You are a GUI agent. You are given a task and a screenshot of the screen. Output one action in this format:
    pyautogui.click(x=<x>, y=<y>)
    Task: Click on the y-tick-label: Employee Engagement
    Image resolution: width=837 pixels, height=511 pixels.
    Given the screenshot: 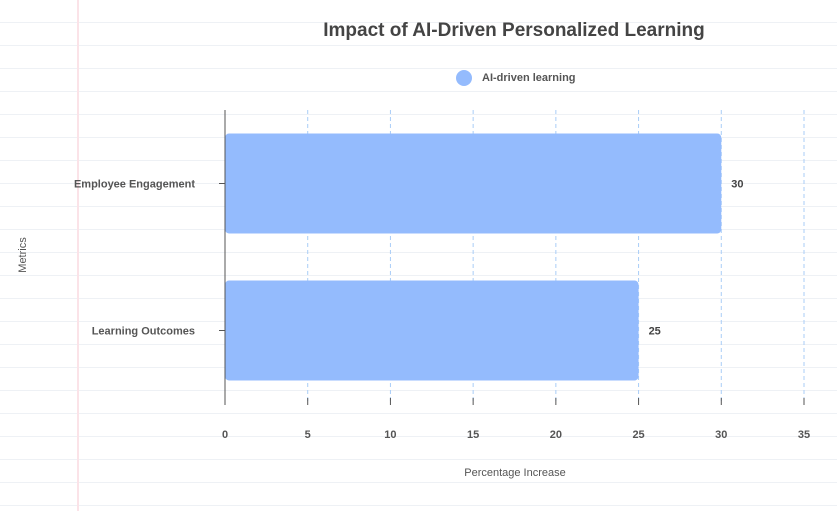 What is the action you would take?
    pyautogui.click(x=134, y=185)
    